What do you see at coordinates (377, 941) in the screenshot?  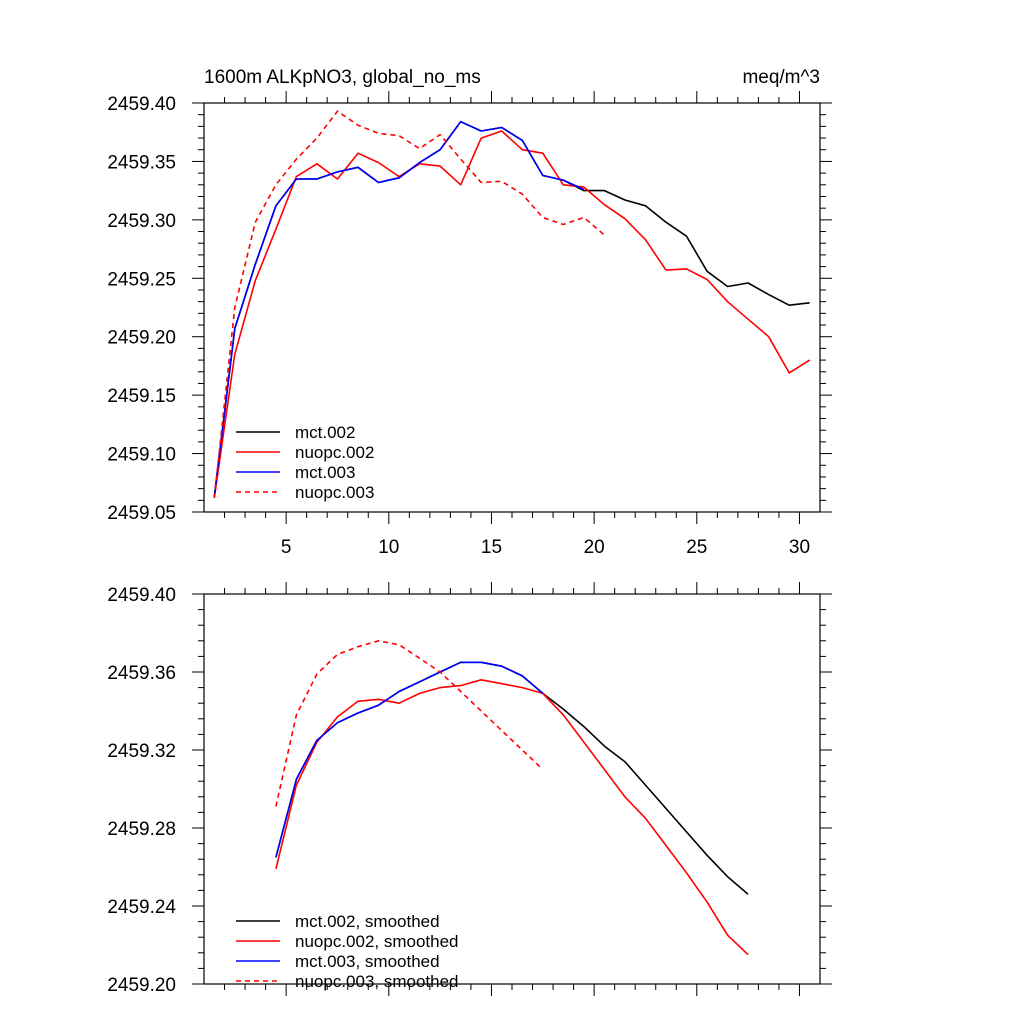 I see `legend-label-2: nuopc.002, smoothed` at bounding box center [377, 941].